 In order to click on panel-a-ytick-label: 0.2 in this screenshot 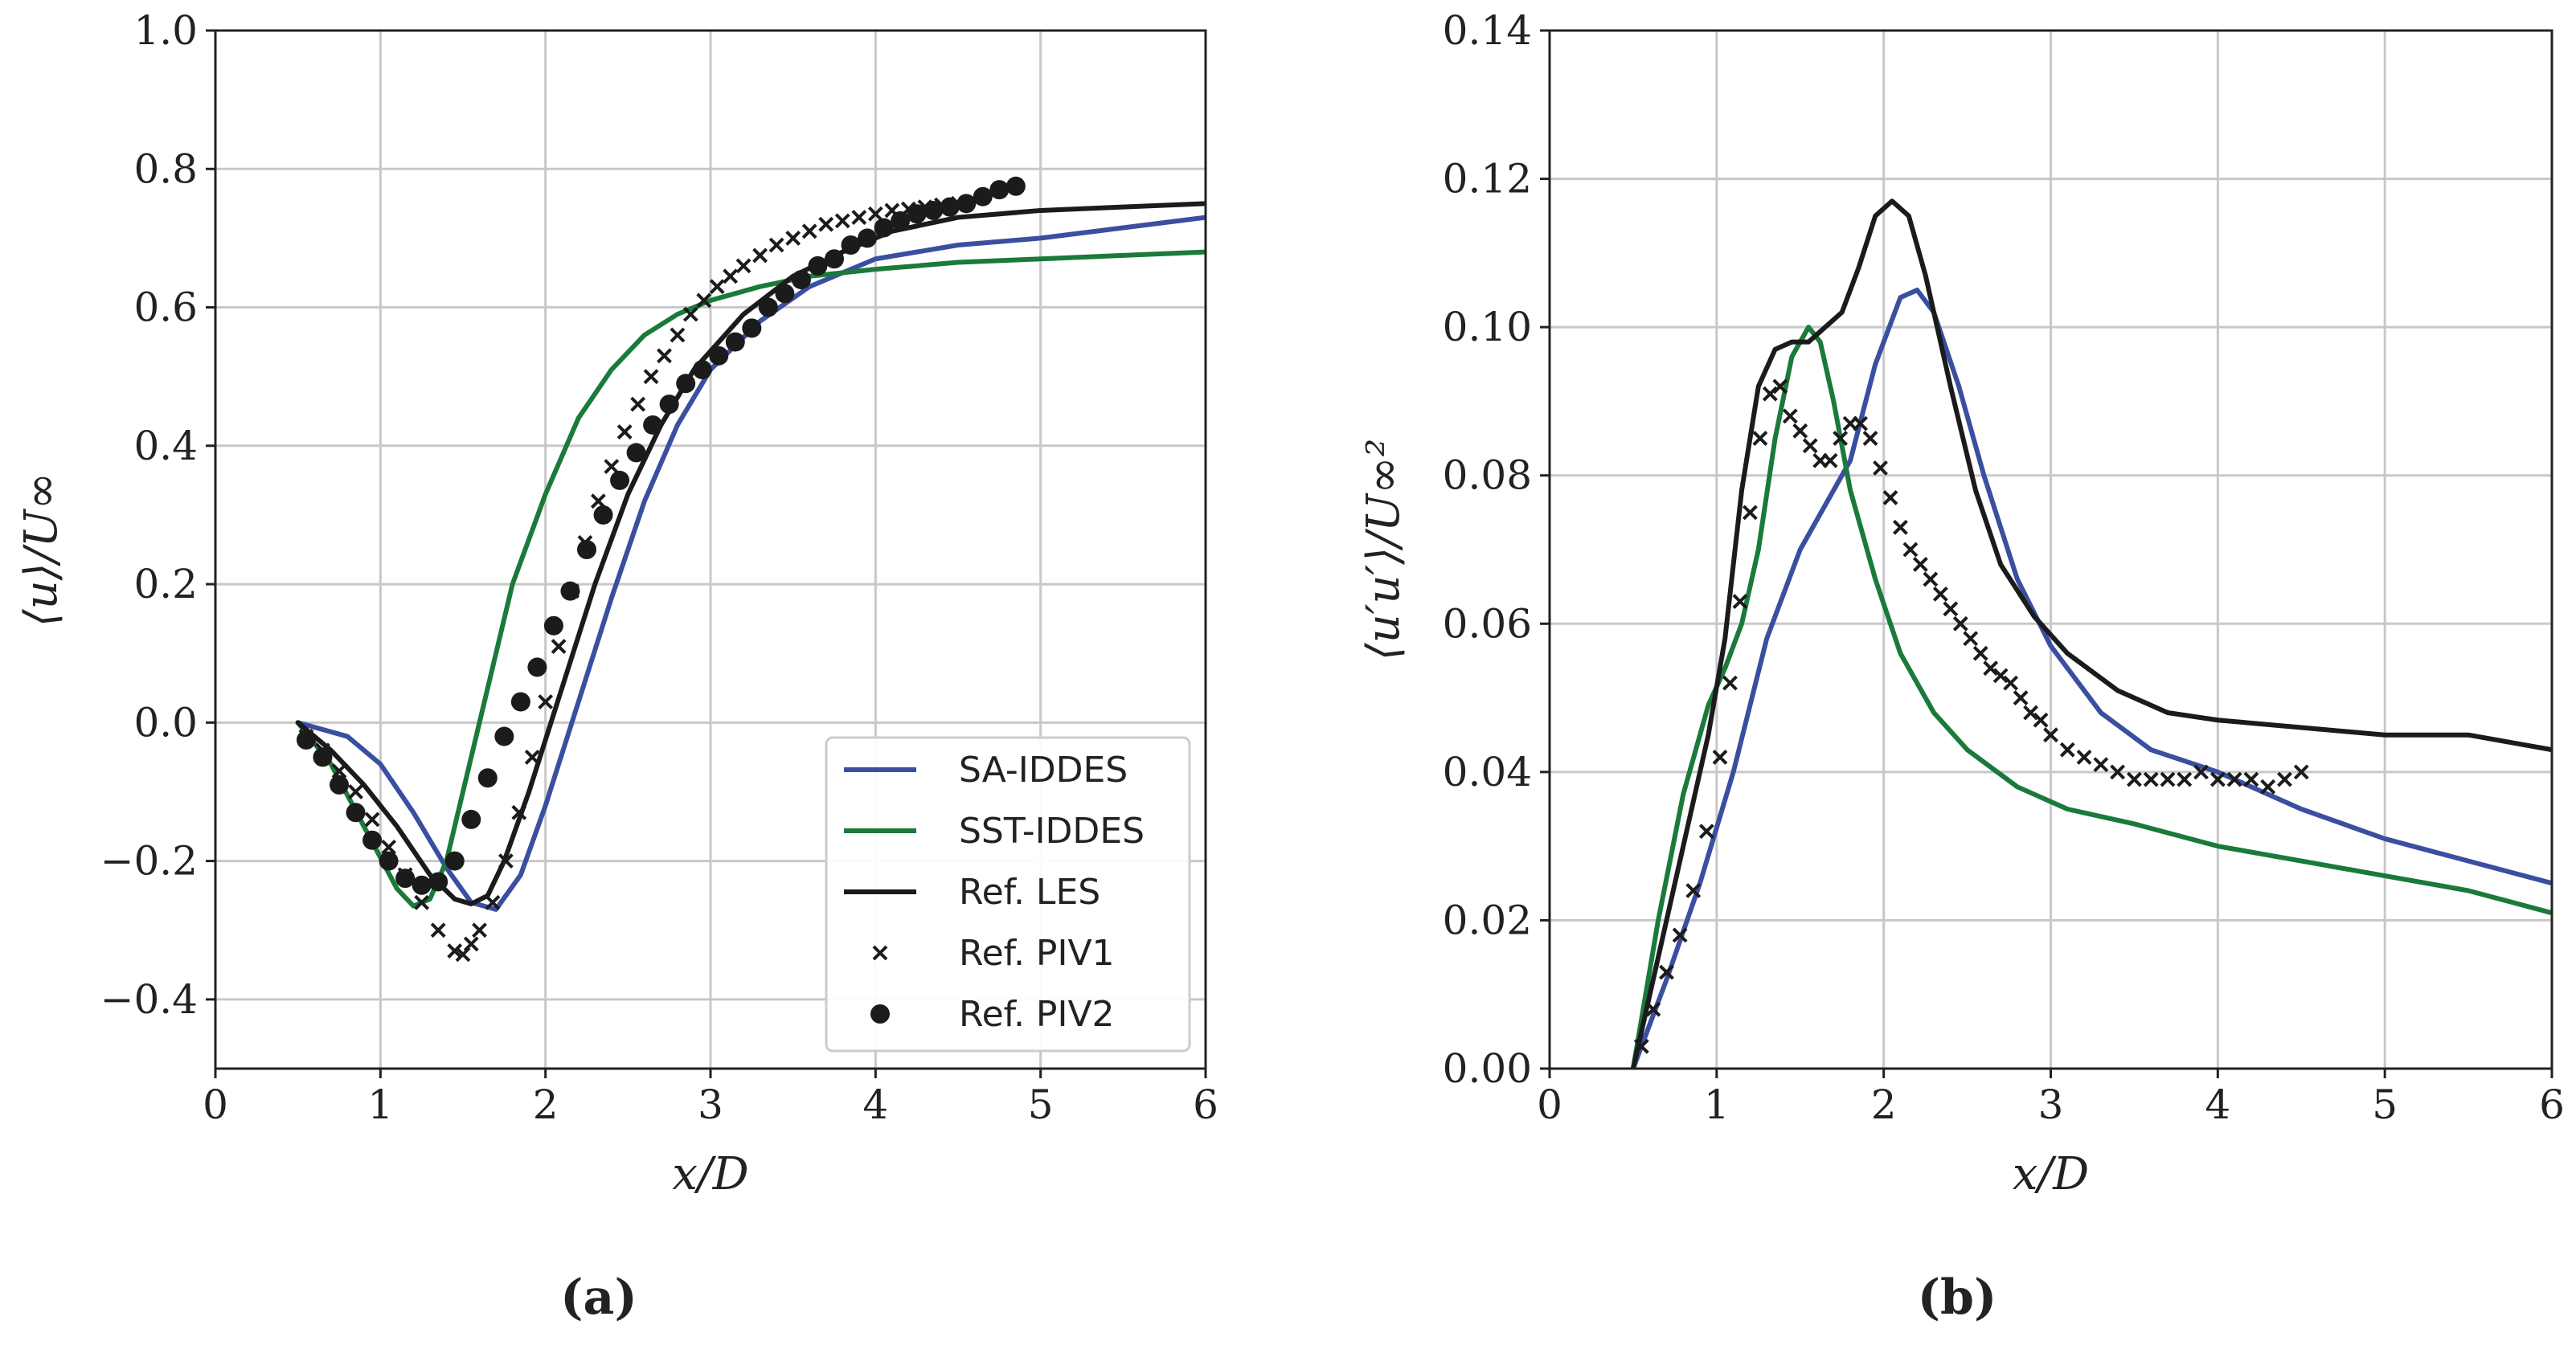, I will do `click(165, 584)`.